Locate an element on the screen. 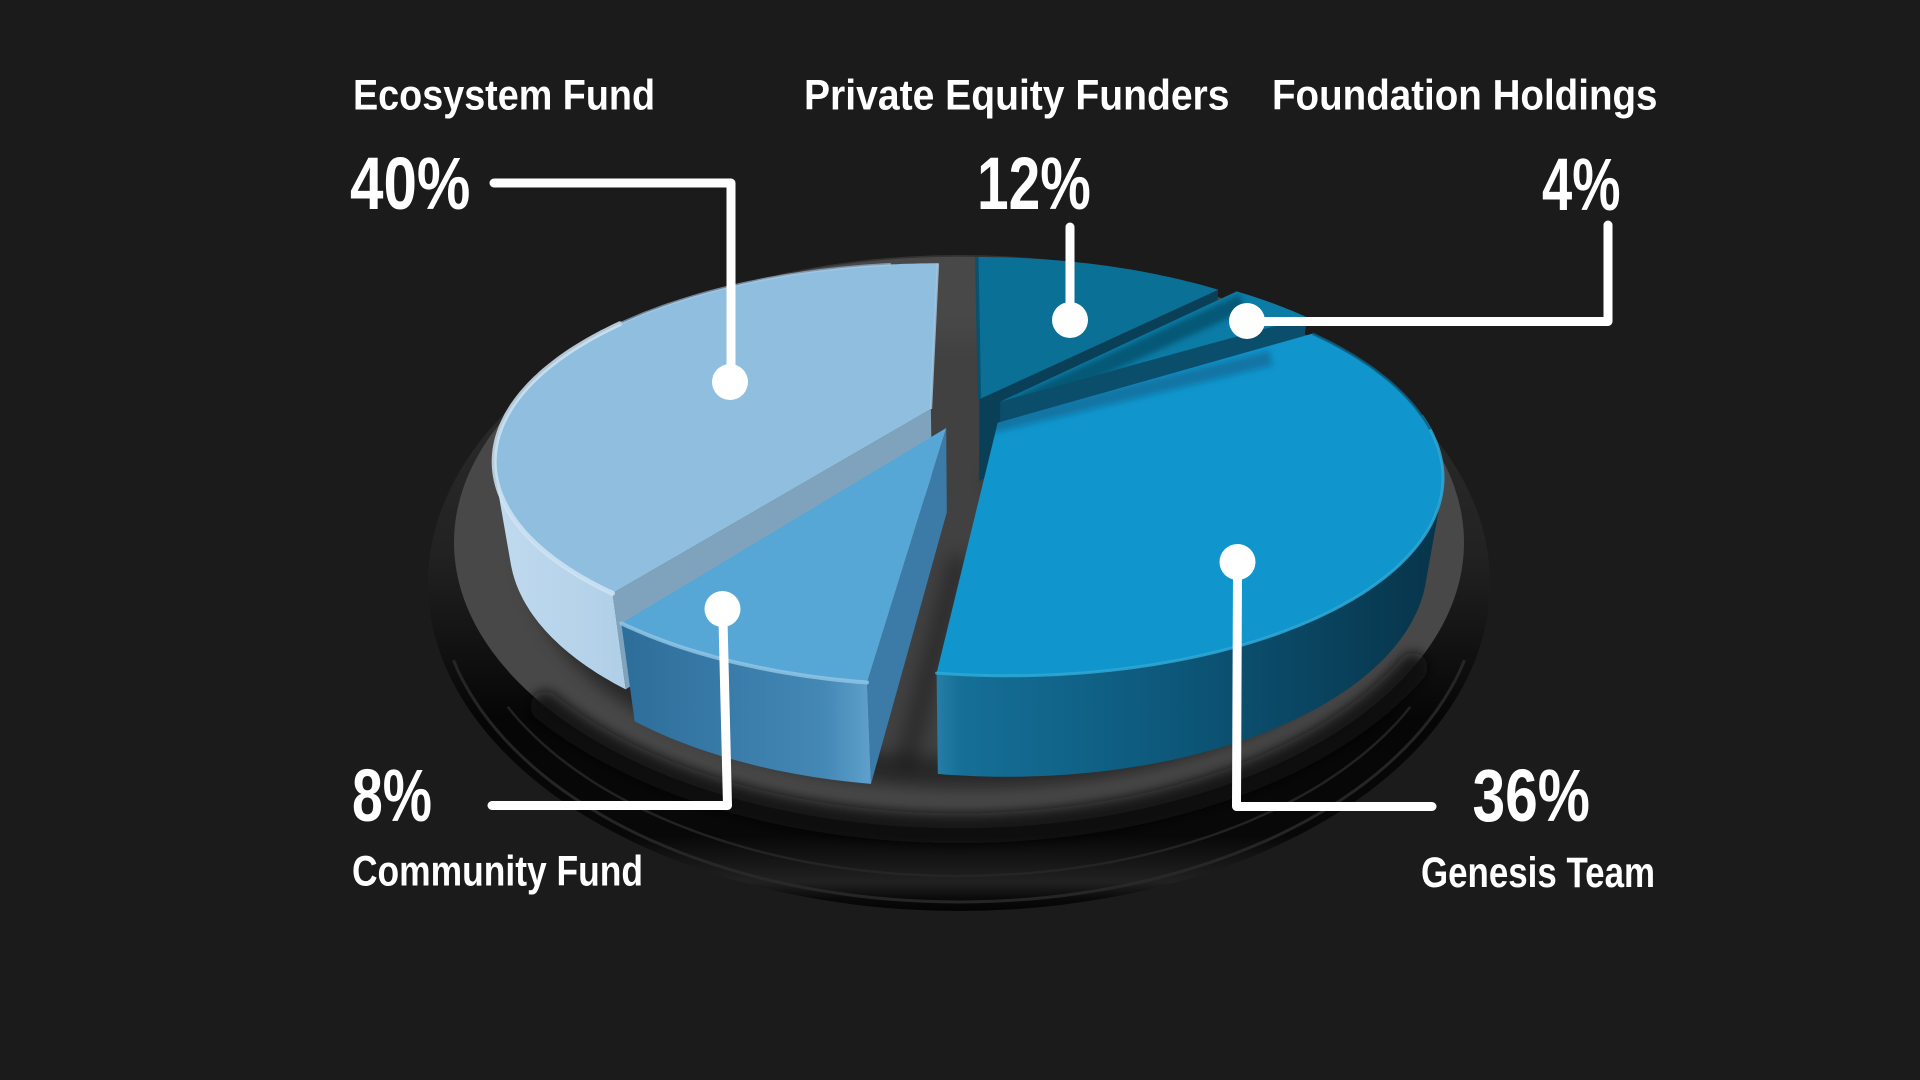 The width and height of the screenshot is (1920, 1080). svg-text: 36% is located at coordinates (1532, 795).